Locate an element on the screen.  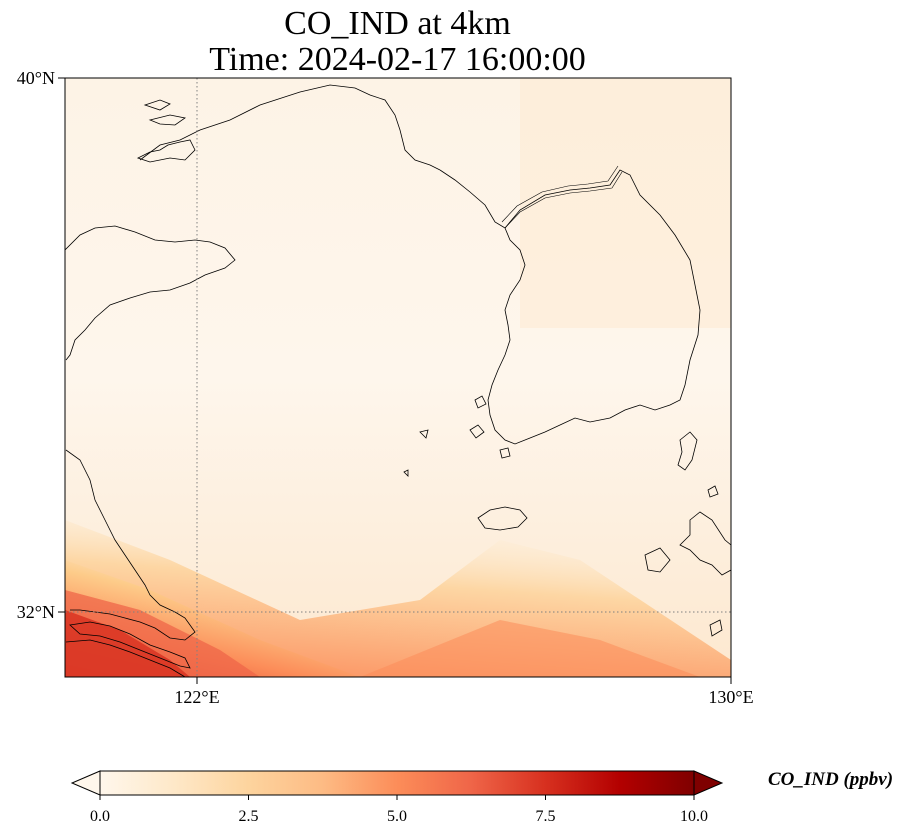
colorbar-extend-low is located at coordinates (85, 783).